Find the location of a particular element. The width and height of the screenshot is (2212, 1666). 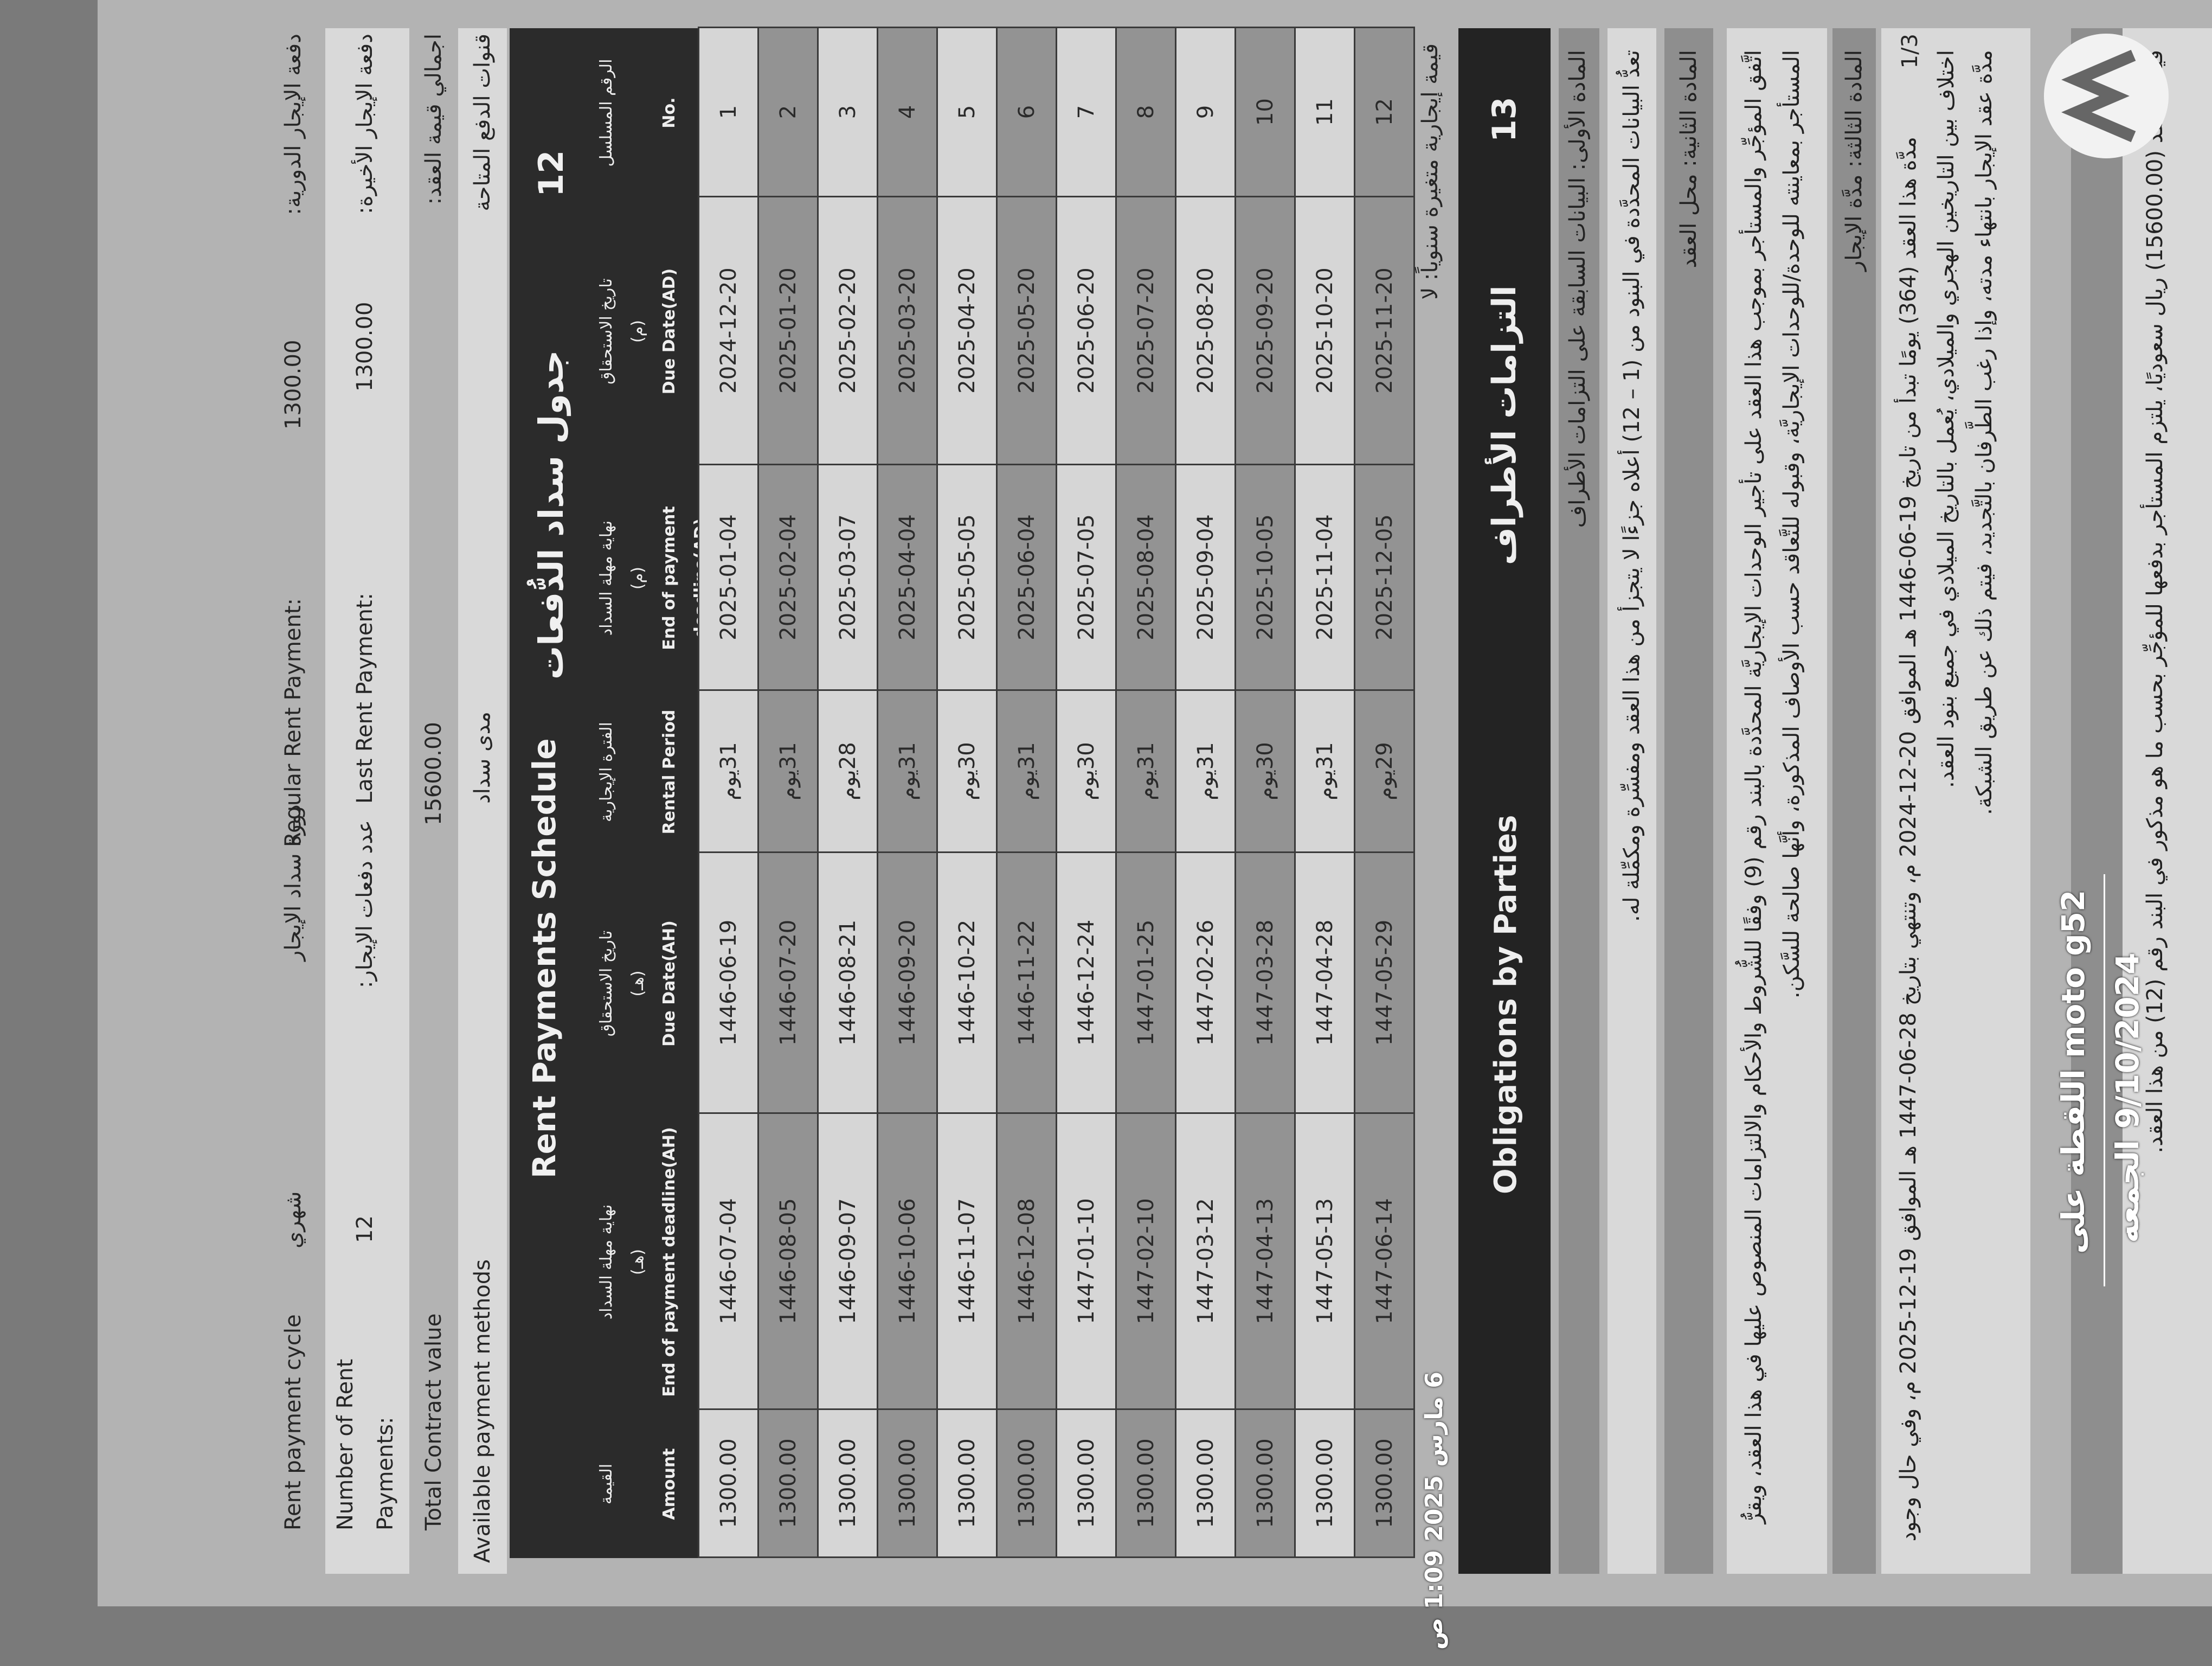

table-cell: 2 is located at coordinates (788, 112).